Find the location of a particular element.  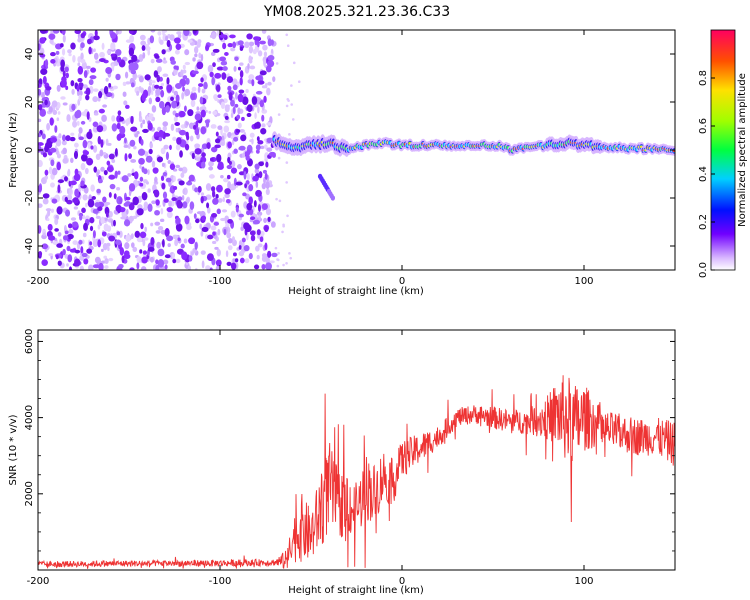

bottom-x-tick-label: -100 is located at coordinates (220, 581).